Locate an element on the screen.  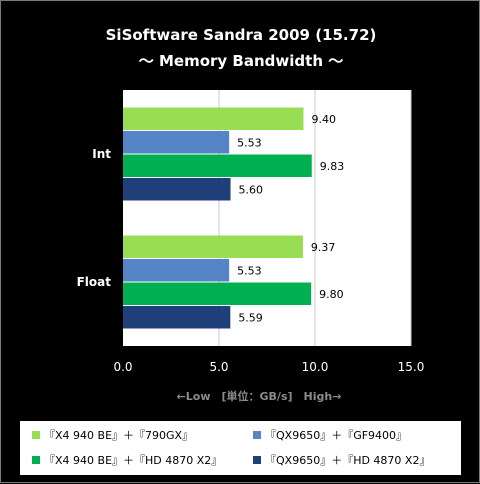
data-label: 9.37 is located at coordinates (323, 247).